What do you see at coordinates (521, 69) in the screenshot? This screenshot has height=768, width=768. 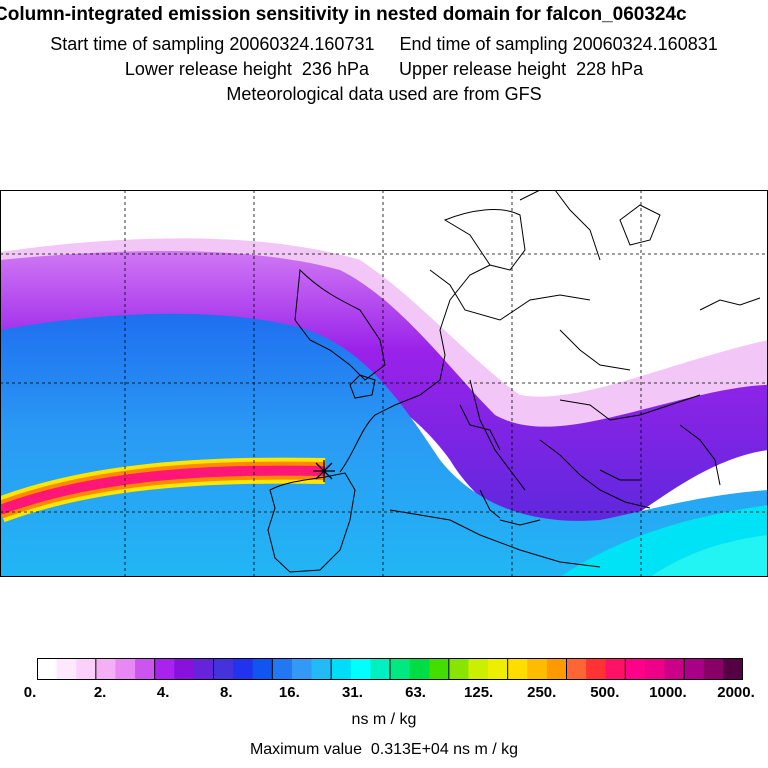 I see `upper-release-label: Upper release height 228 hPa` at bounding box center [521, 69].